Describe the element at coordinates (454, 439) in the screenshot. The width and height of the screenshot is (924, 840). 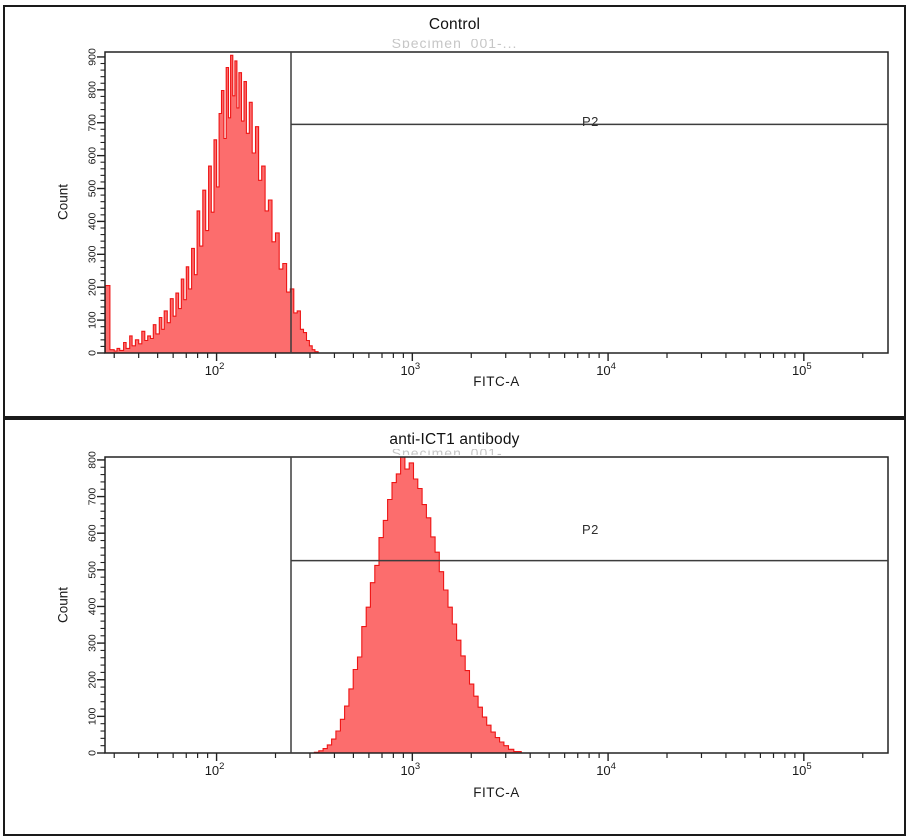
I see `panel-title: anti-ICT1 antibody` at that location.